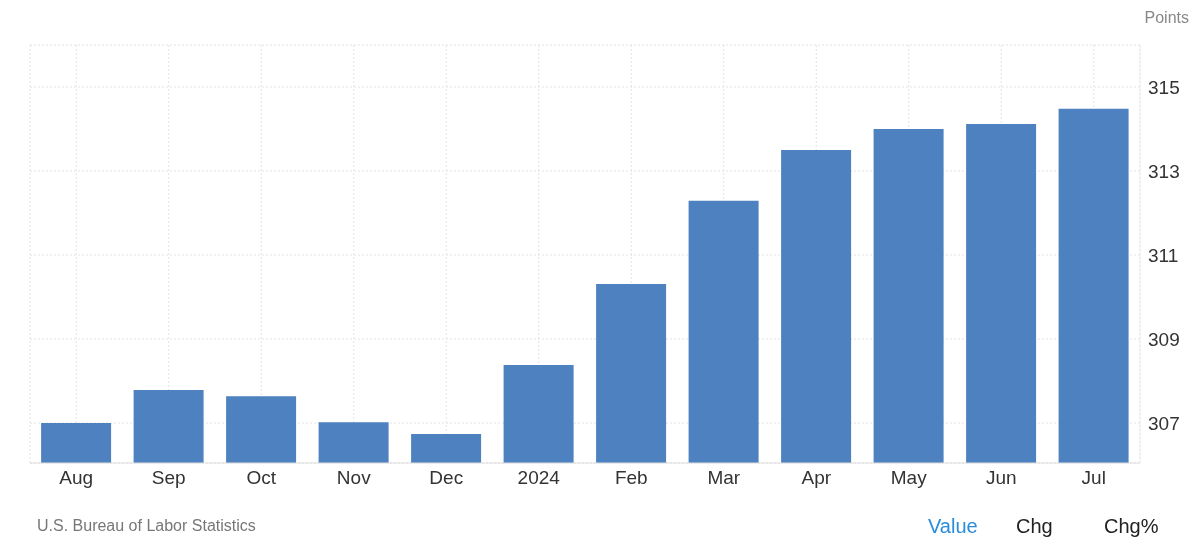 The height and width of the screenshot is (560, 1202). What do you see at coordinates (1164, 339) in the screenshot?
I see `y-tick-label: 309` at bounding box center [1164, 339].